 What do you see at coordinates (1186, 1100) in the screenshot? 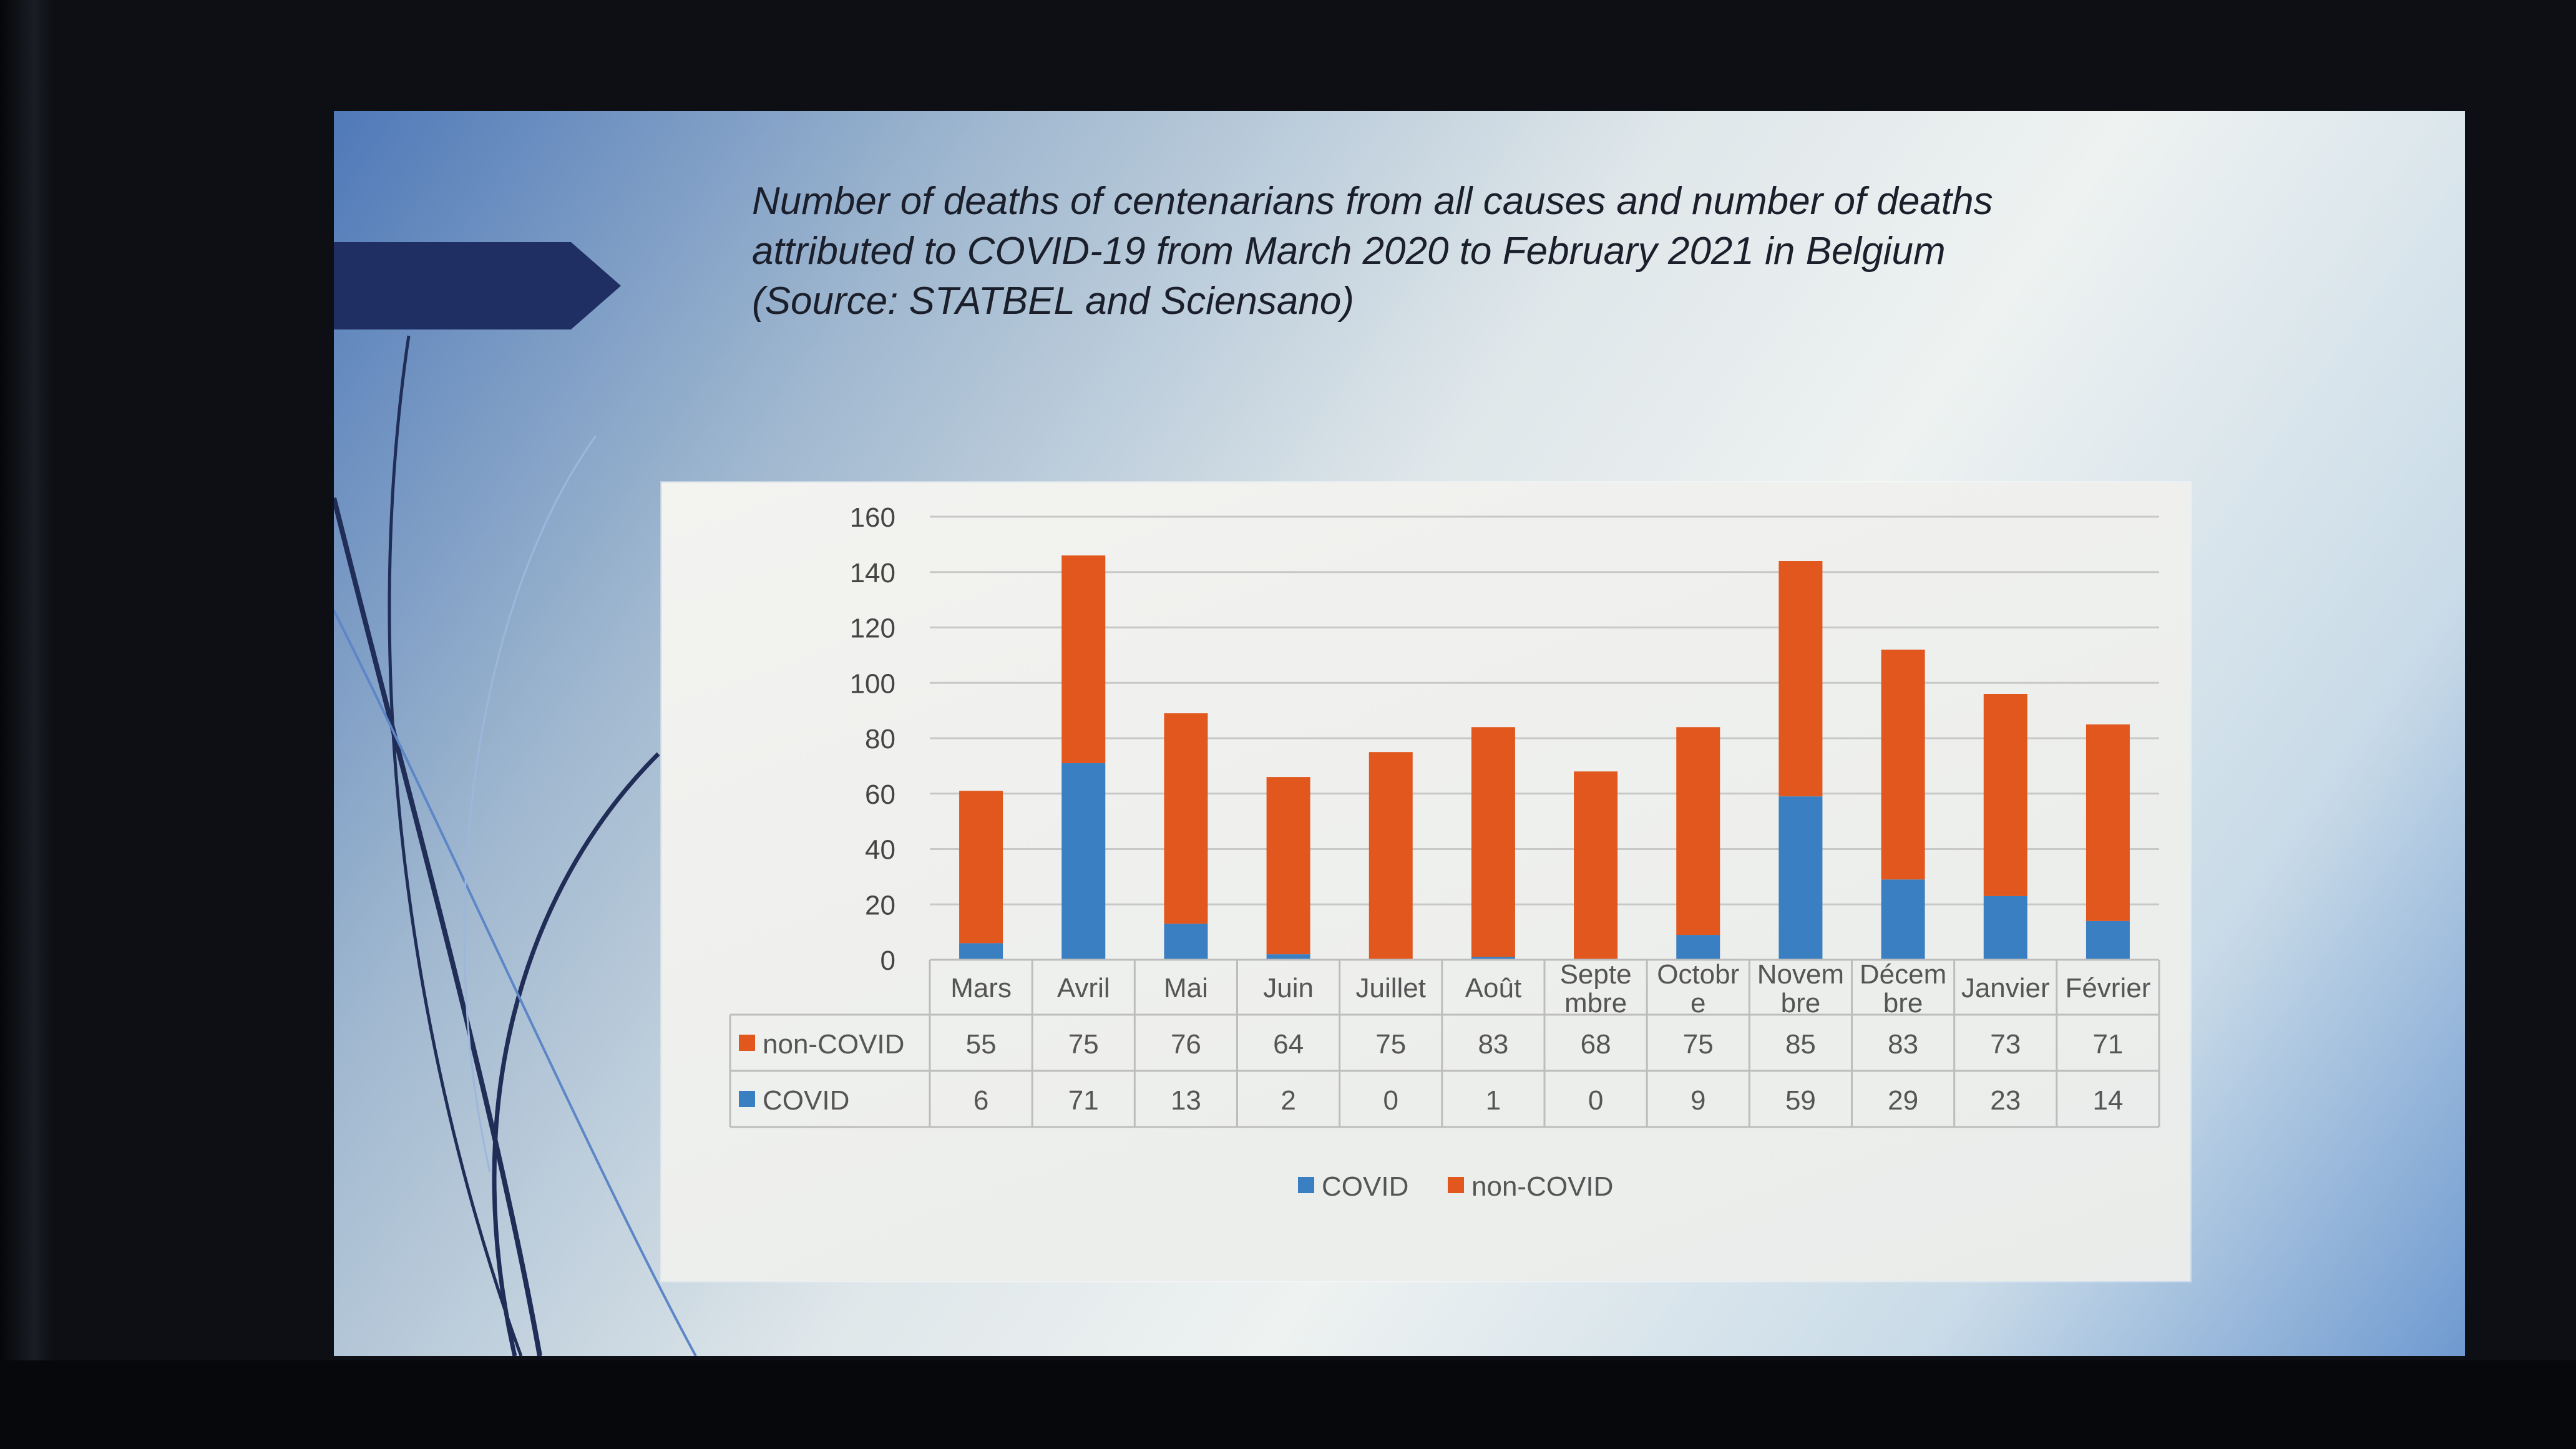
I see `table-cell-value: 13` at bounding box center [1186, 1100].